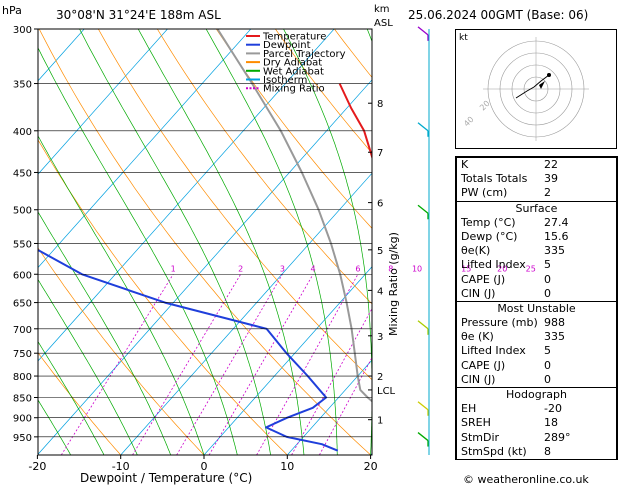  What do you see at coordinates (204, 466) in the screenshot?
I see `temperature-tick-label: 0` at bounding box center [204, 466].